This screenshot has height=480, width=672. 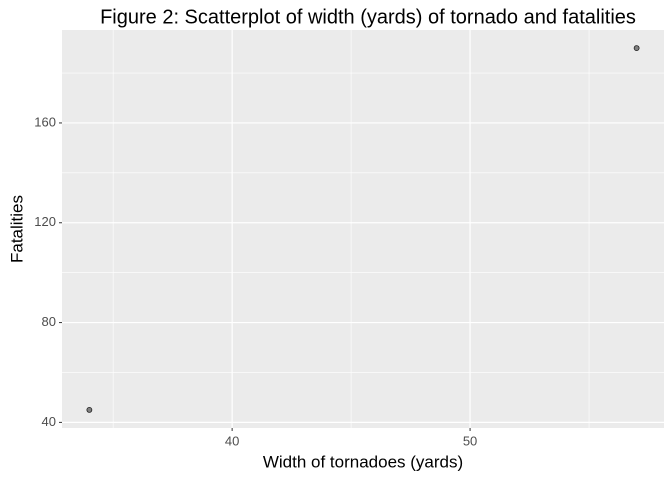 I want to click on x-tick-label: 40, so click(x=232, y=440).